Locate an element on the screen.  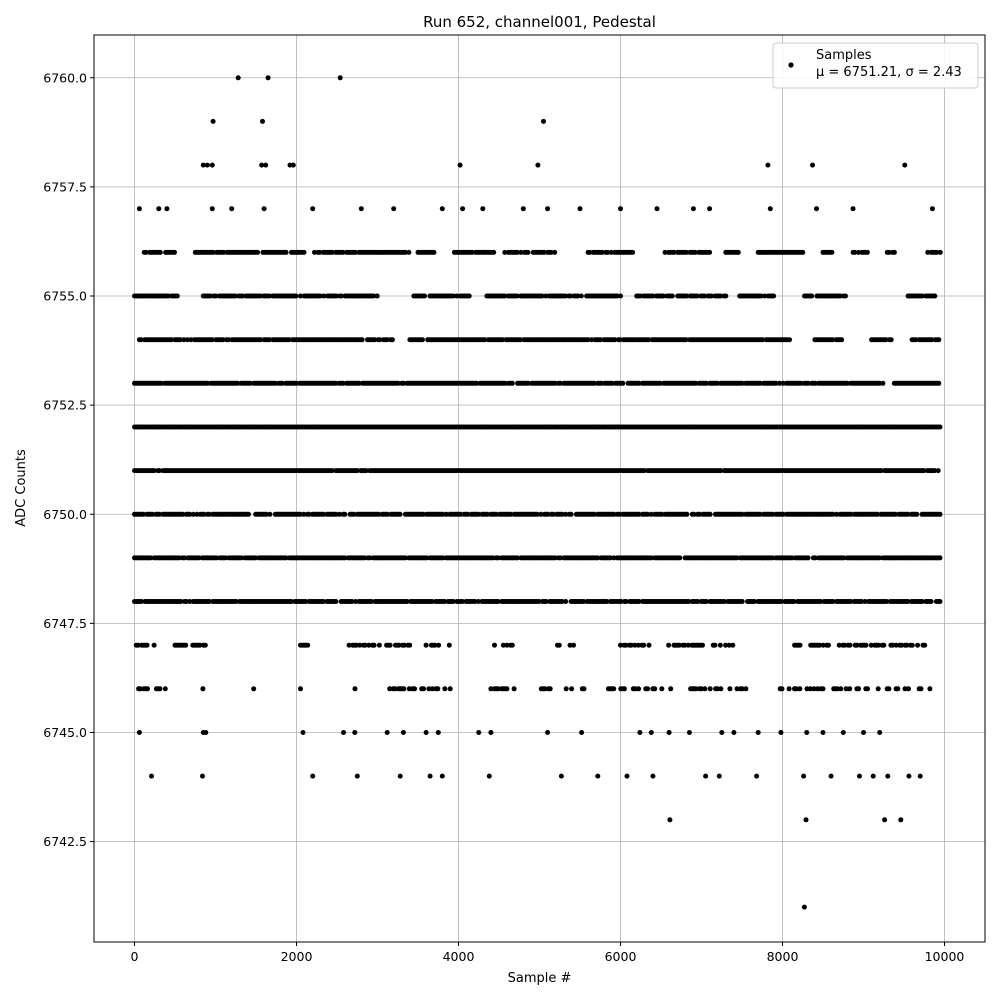
y-tick-label: 6745.0 is located at coordinates (65, 732).